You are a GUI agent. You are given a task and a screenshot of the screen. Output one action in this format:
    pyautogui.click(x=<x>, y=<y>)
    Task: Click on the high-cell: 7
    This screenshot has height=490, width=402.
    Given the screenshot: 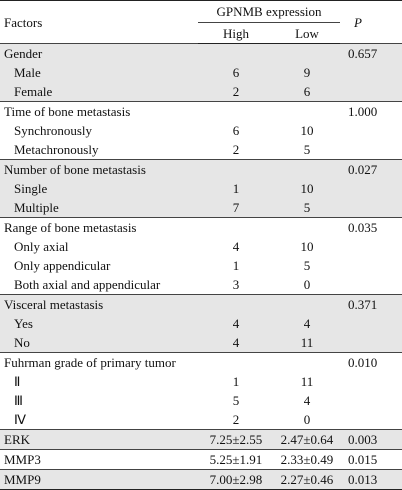 What is the action you would take?
    pyautogui.click(x=236, y=208)
    